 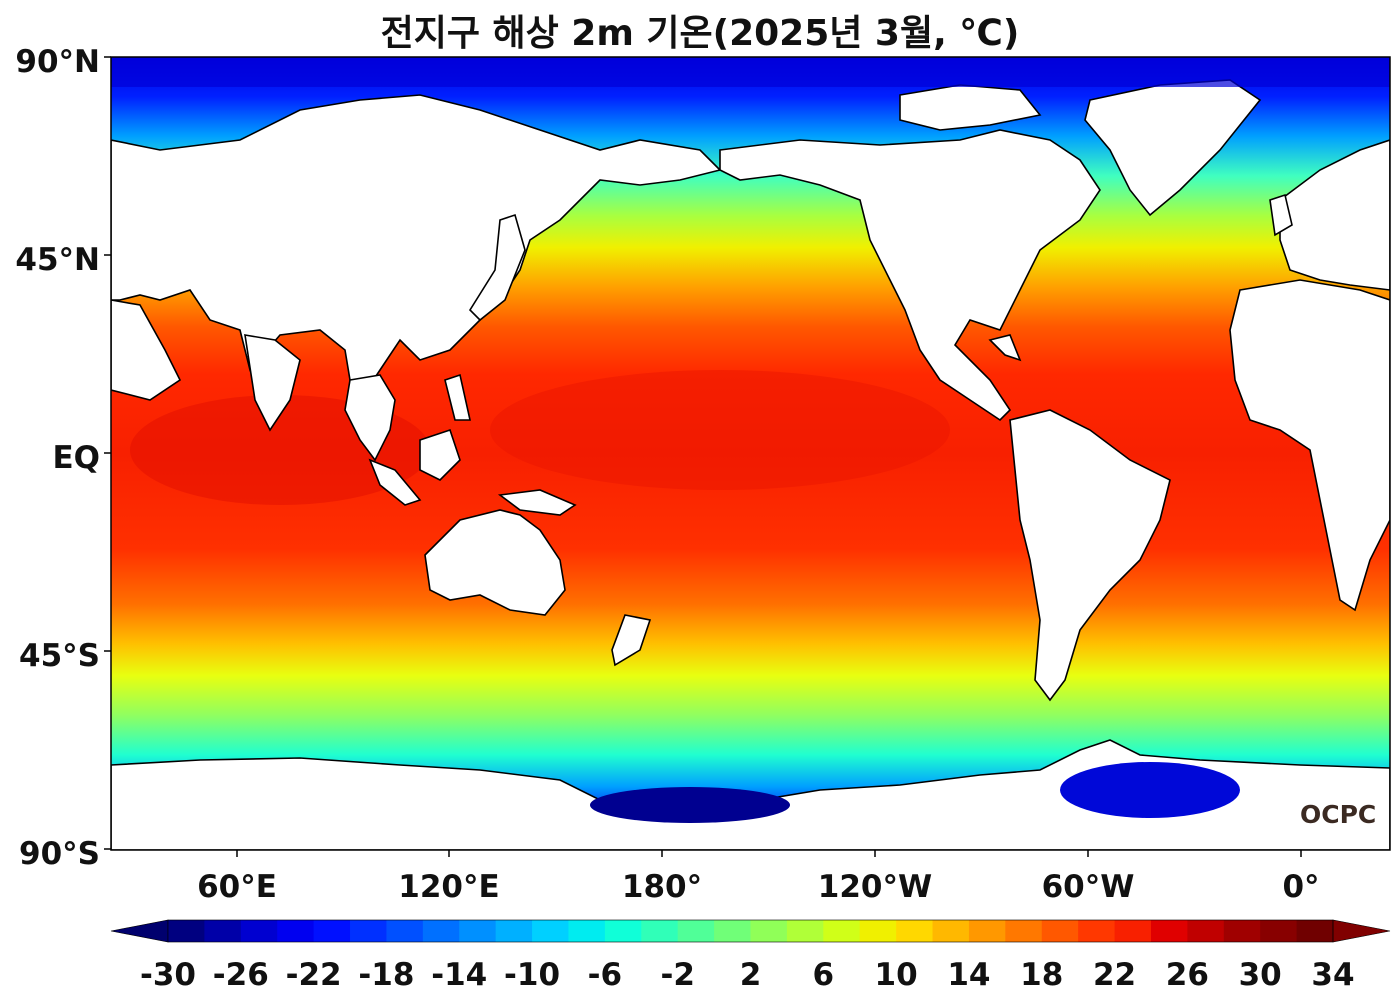 What do you see at coordinates (690, 805) in the screenshot?
I see `cold-ross-sea` at bounding box center [690, 805].